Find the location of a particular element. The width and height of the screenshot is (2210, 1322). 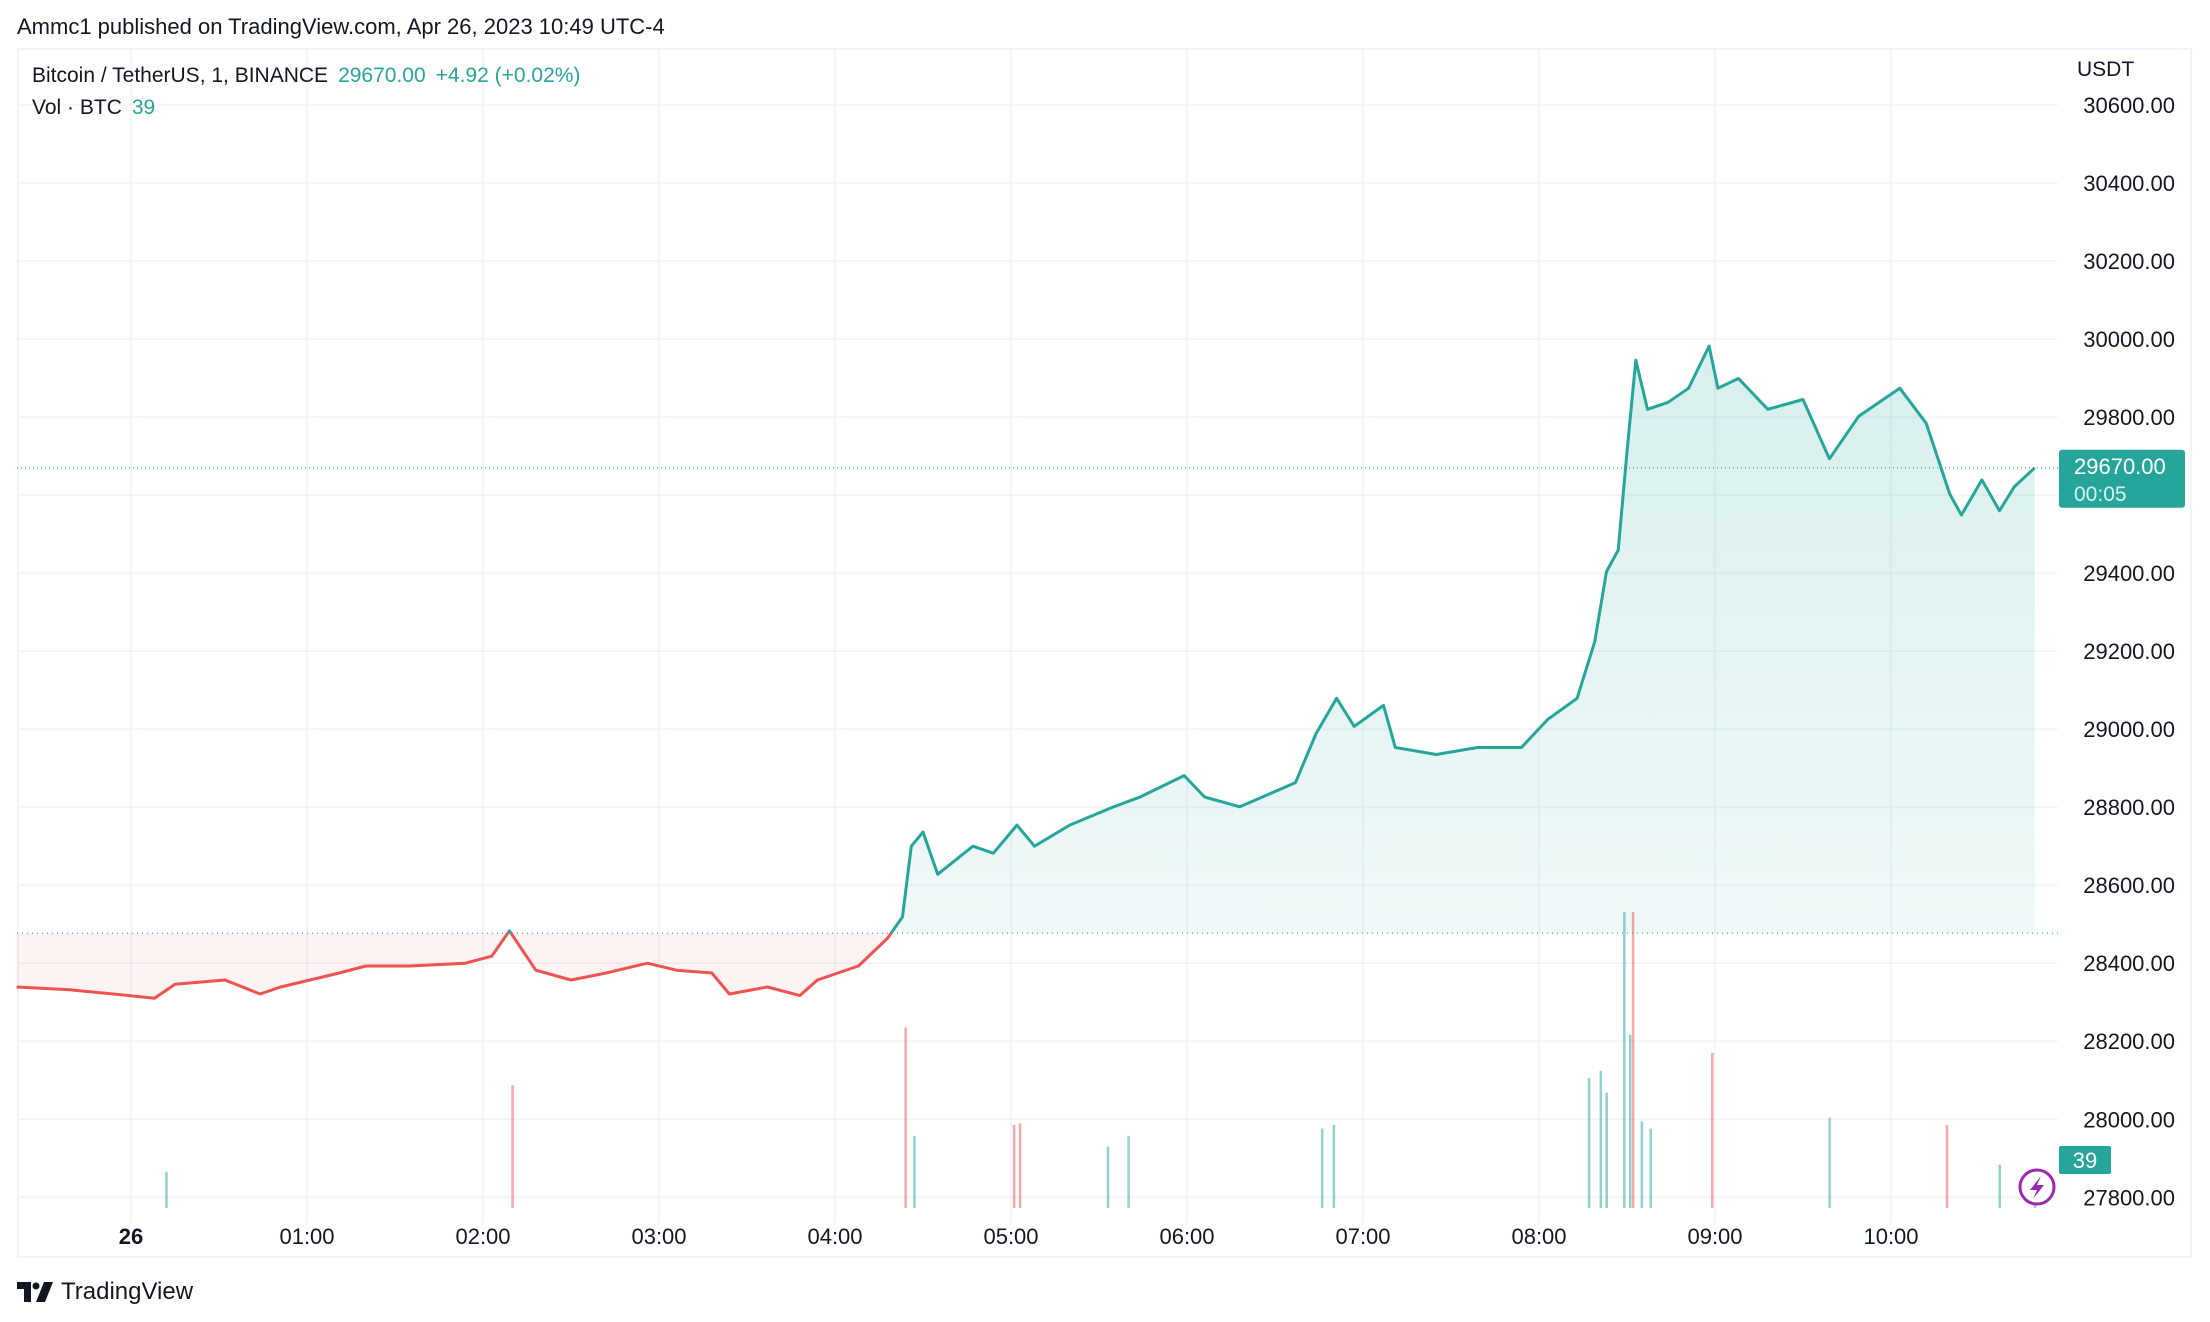

x-tick-label: 04:00 is located at coordinates (834, 1236).